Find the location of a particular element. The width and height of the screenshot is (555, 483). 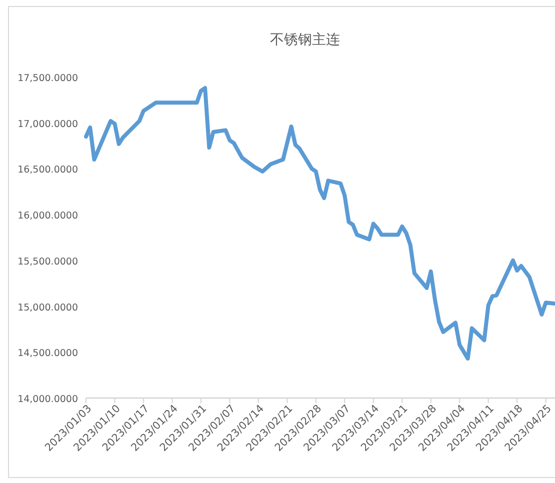

y-tick-label: 15,000.0000 is located at coordinates (48, 308).